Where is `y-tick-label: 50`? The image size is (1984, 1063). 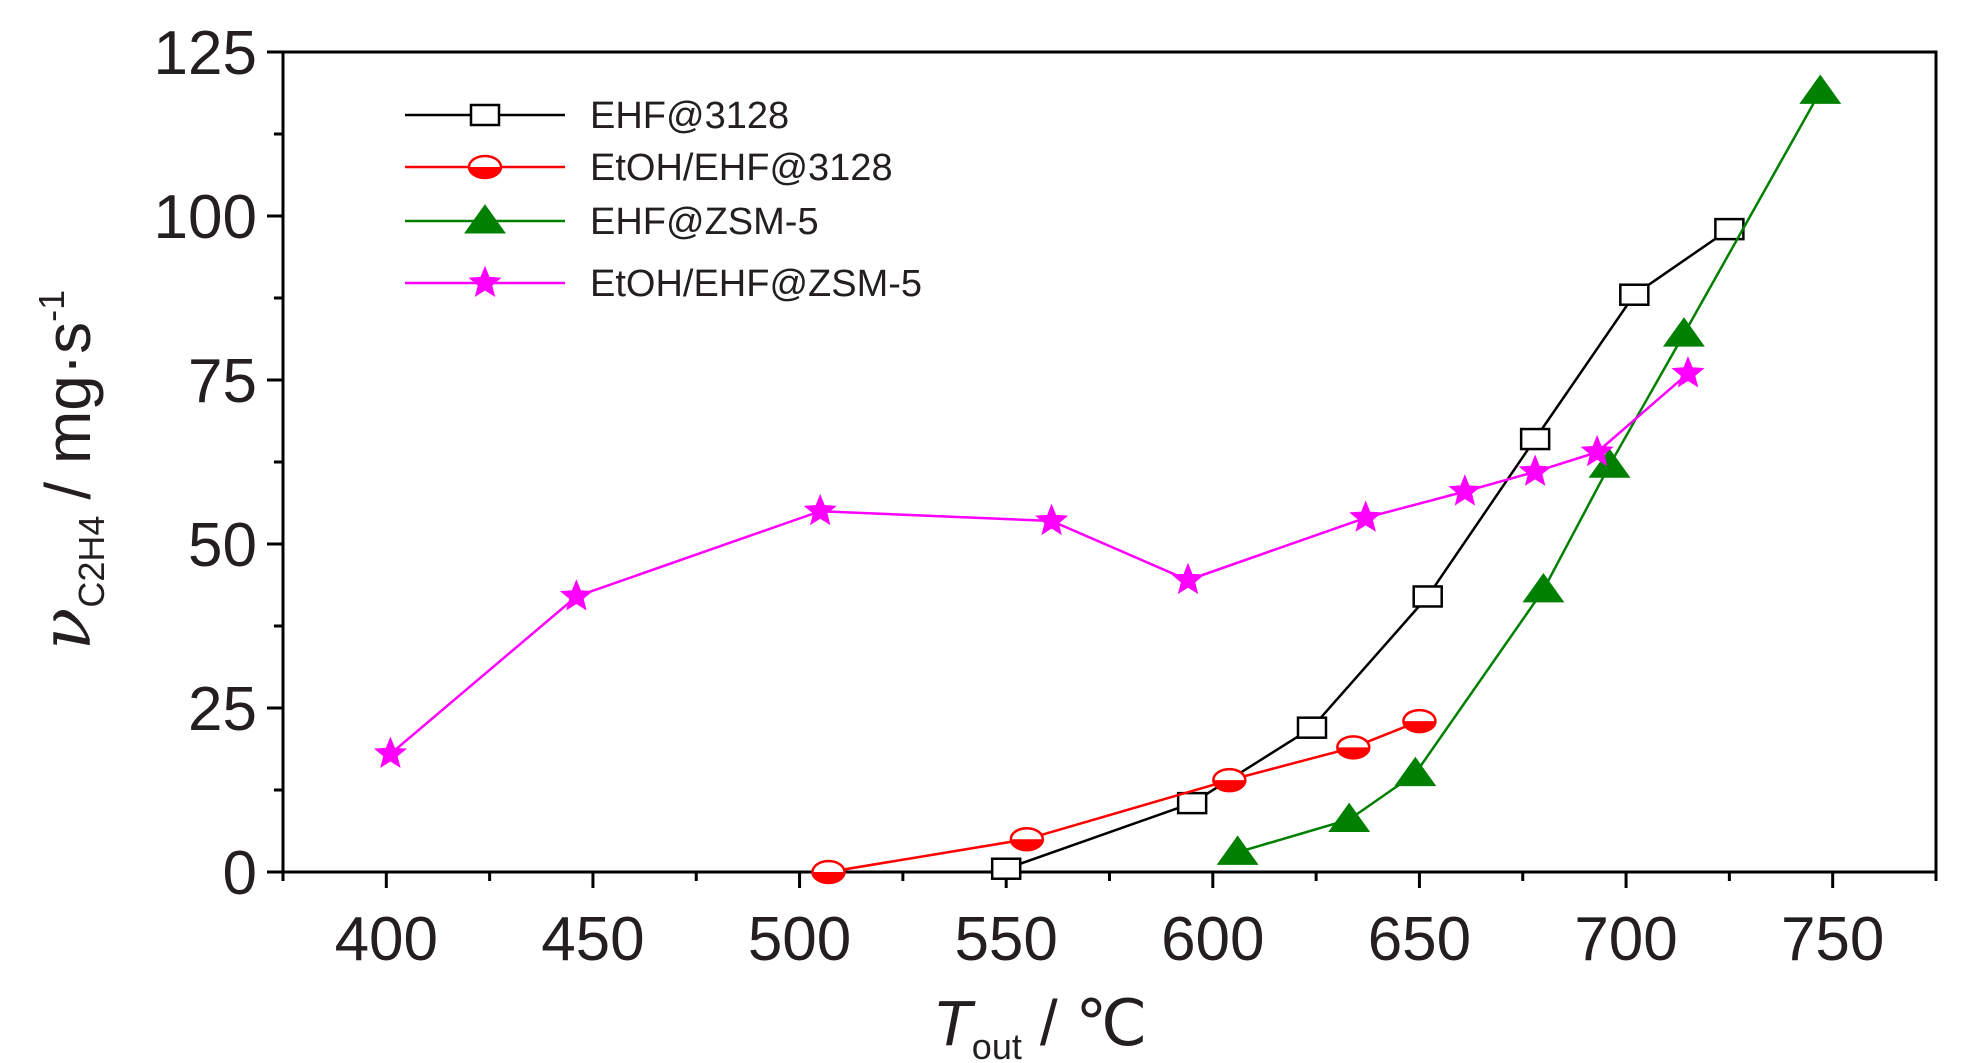 y-tick-label: 50 is located at coordinates (222, 545).